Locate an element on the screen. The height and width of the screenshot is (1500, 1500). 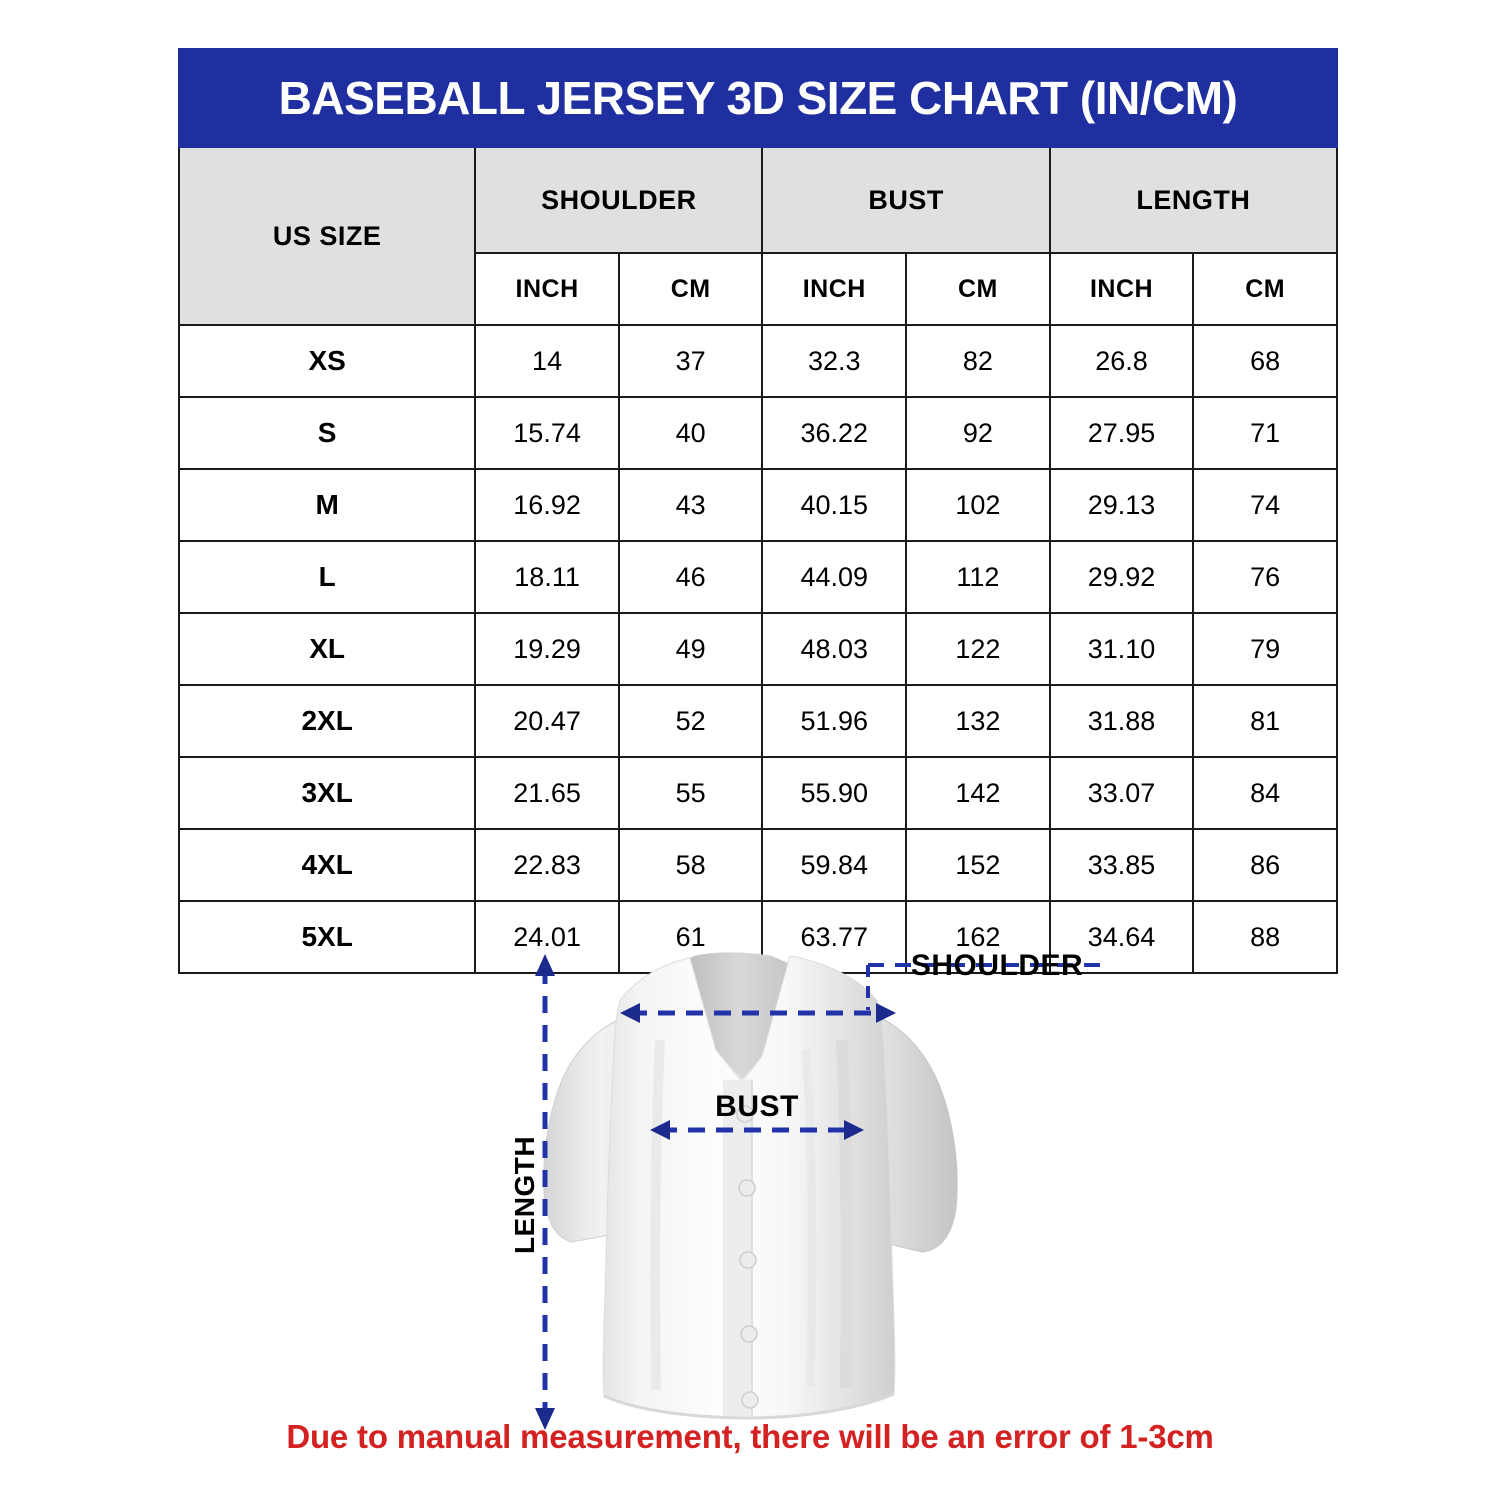
cell-length-inch: 33.85 is located at coordinates (1121, 865).